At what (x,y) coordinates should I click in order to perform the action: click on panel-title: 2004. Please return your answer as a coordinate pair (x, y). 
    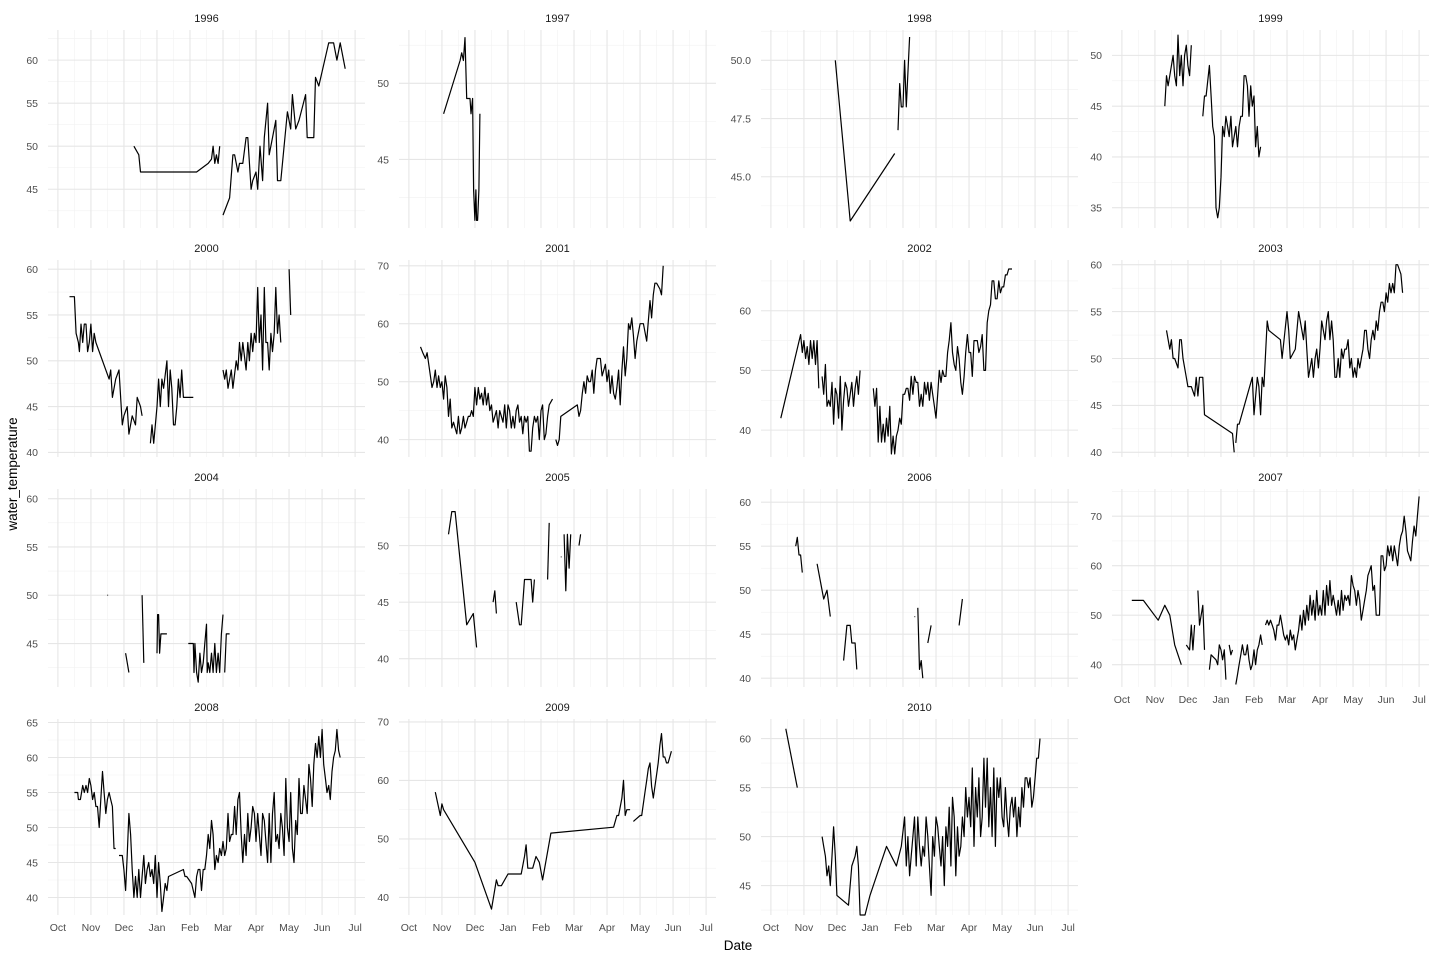
    Looking at the image, I should click on (206, 478).